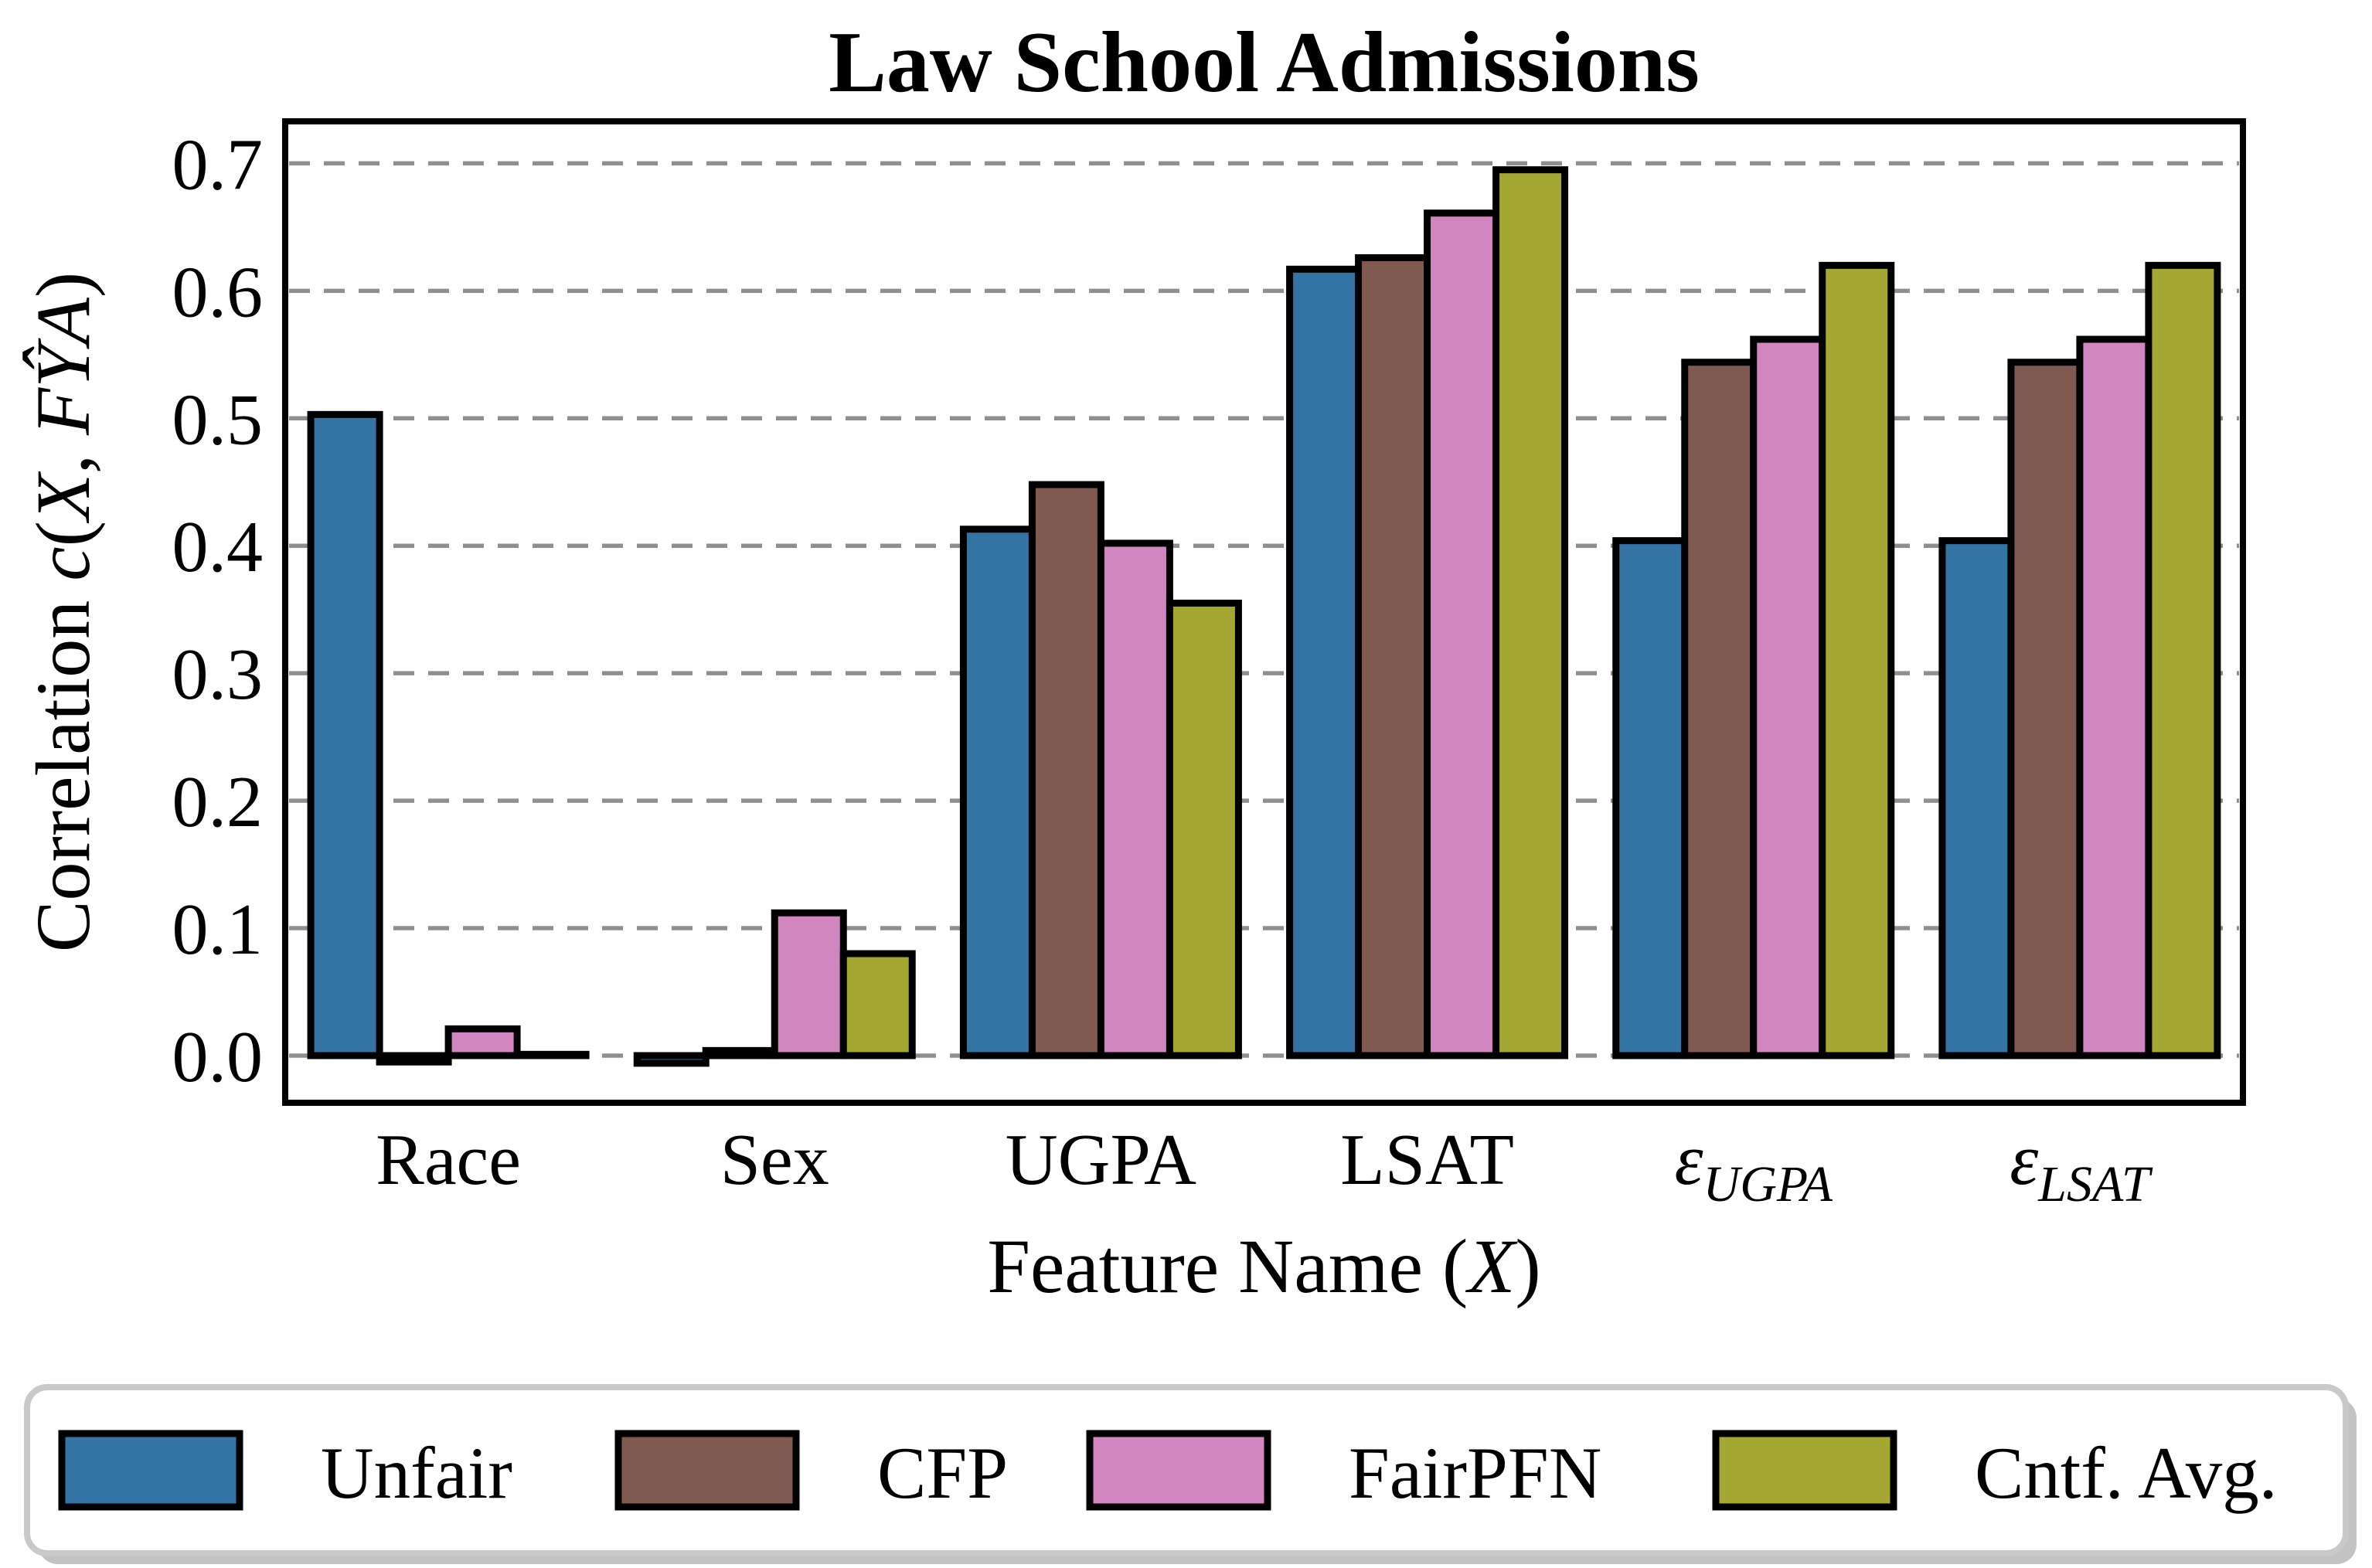 The height and width of the screenshot is (1568, 2372). What do you see at coordinates (63, 612) in the screenshot?
I see `y-axis-label: Correlation c(X, FŶA)` at bounding box center [63, 612].